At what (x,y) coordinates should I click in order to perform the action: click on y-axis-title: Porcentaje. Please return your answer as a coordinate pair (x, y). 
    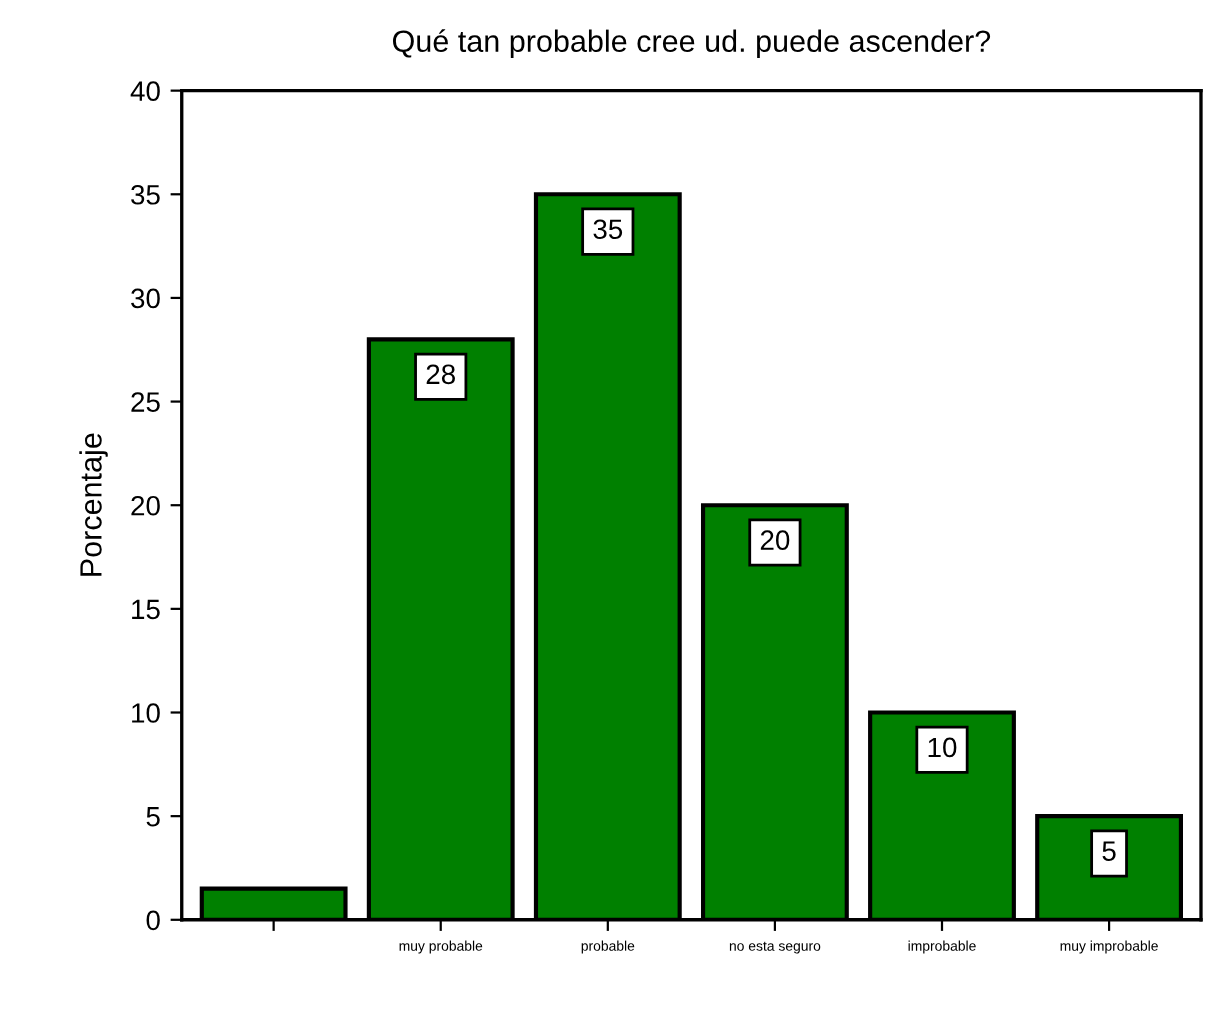
    Looking at the image, I should click on (93, 504).